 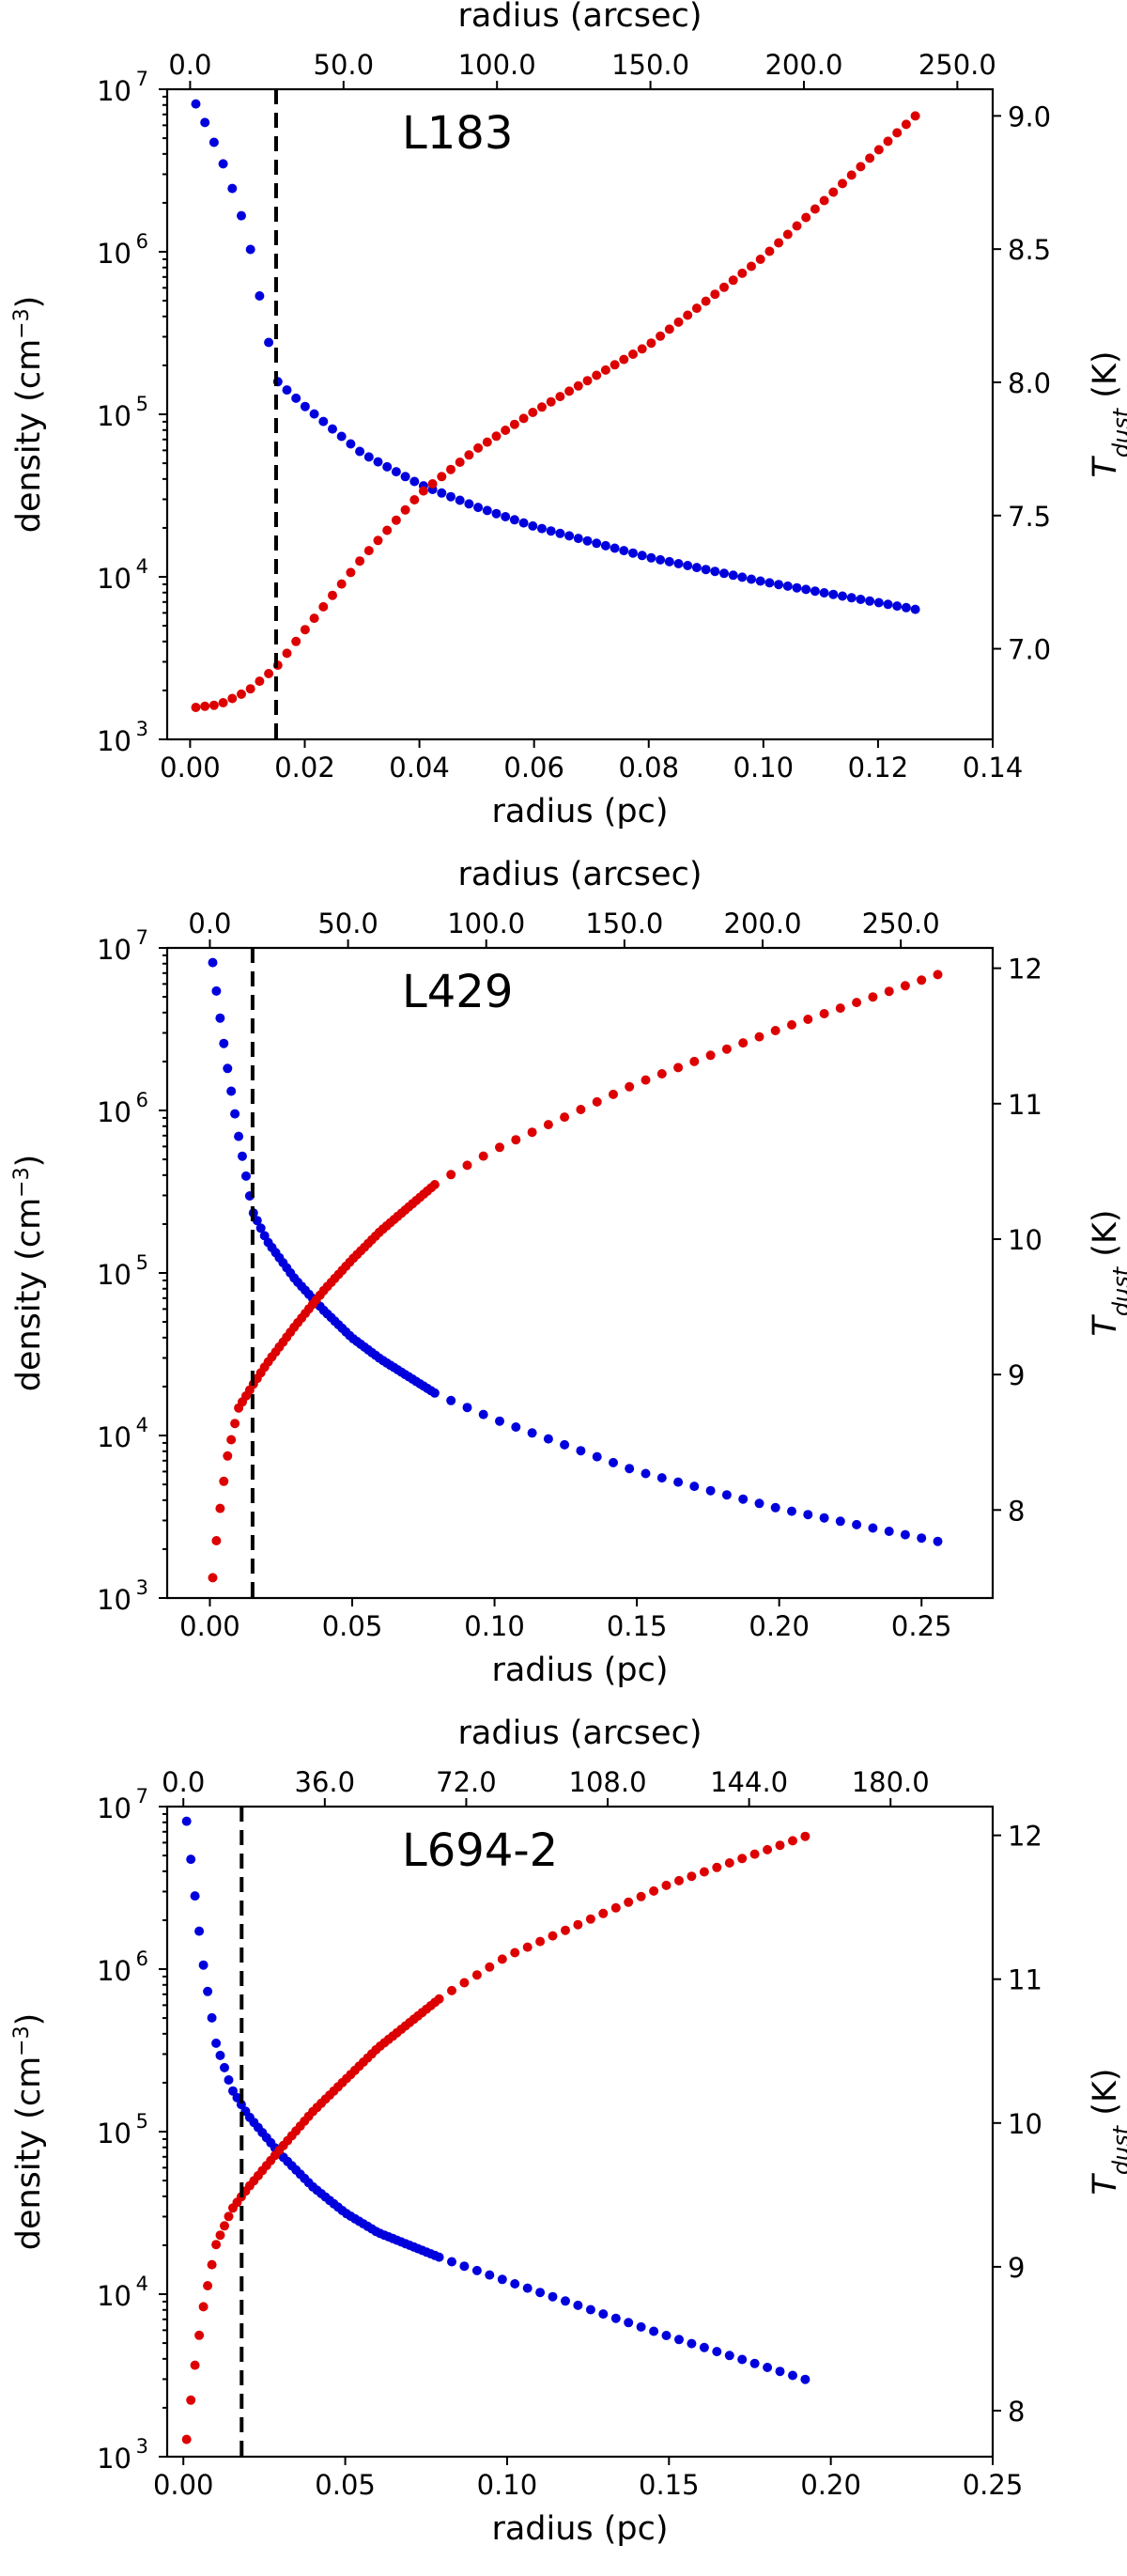 What do you see at coordinates (1106, 2096) in the screenshot?
I see `y2-axis-label-unit: (K)` at bounding box center [1106, 2096].